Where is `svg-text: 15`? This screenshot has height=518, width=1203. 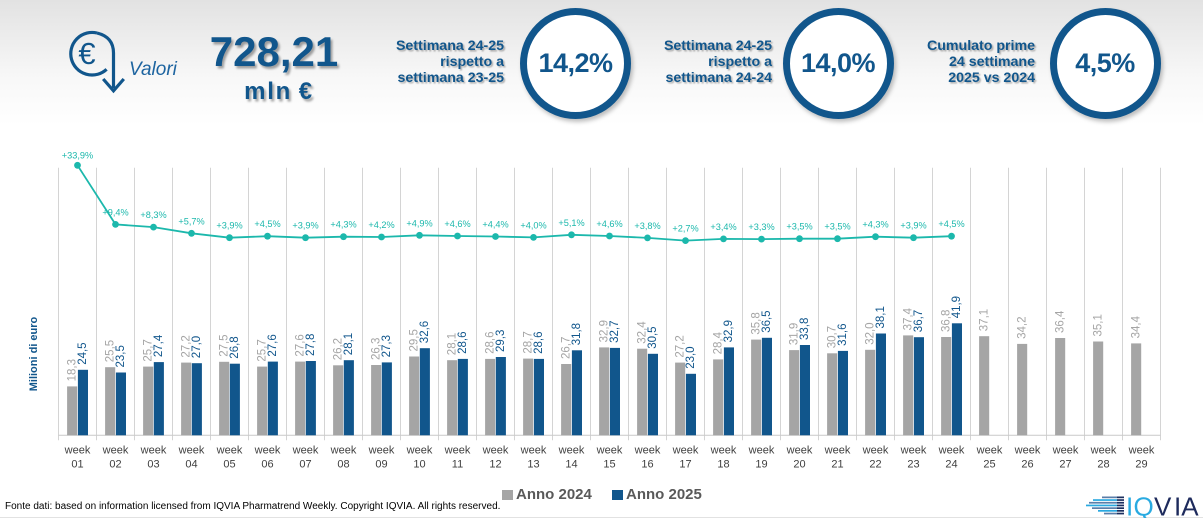
svg-text: 15 is located at coordinates (609, 465).